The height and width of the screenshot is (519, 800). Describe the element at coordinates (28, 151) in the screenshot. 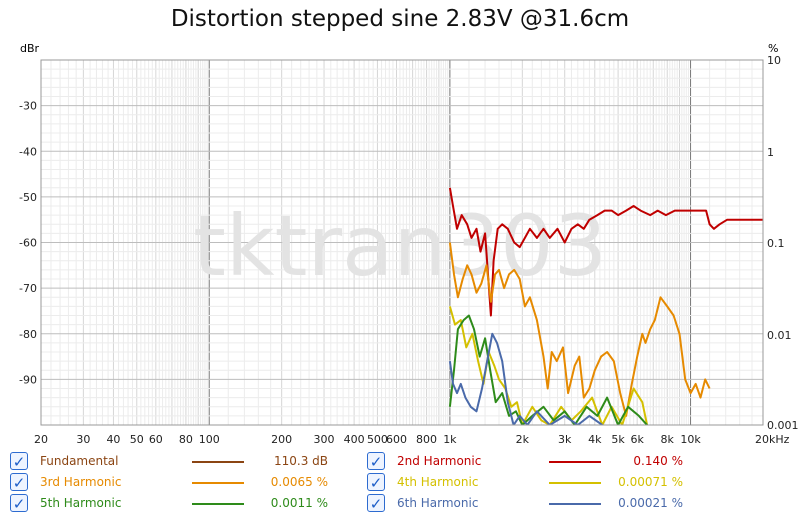

I see `y-left-tick-label: -40` at that location.